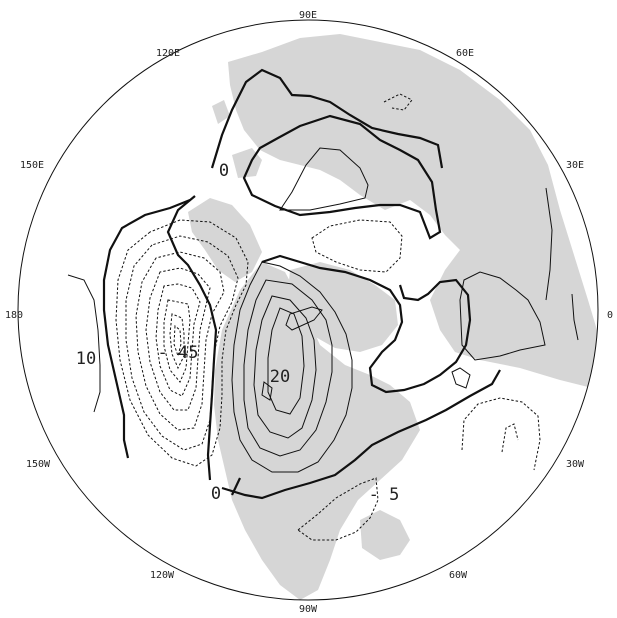  I want to click on contour-pos-arctic, so click(324, 179).